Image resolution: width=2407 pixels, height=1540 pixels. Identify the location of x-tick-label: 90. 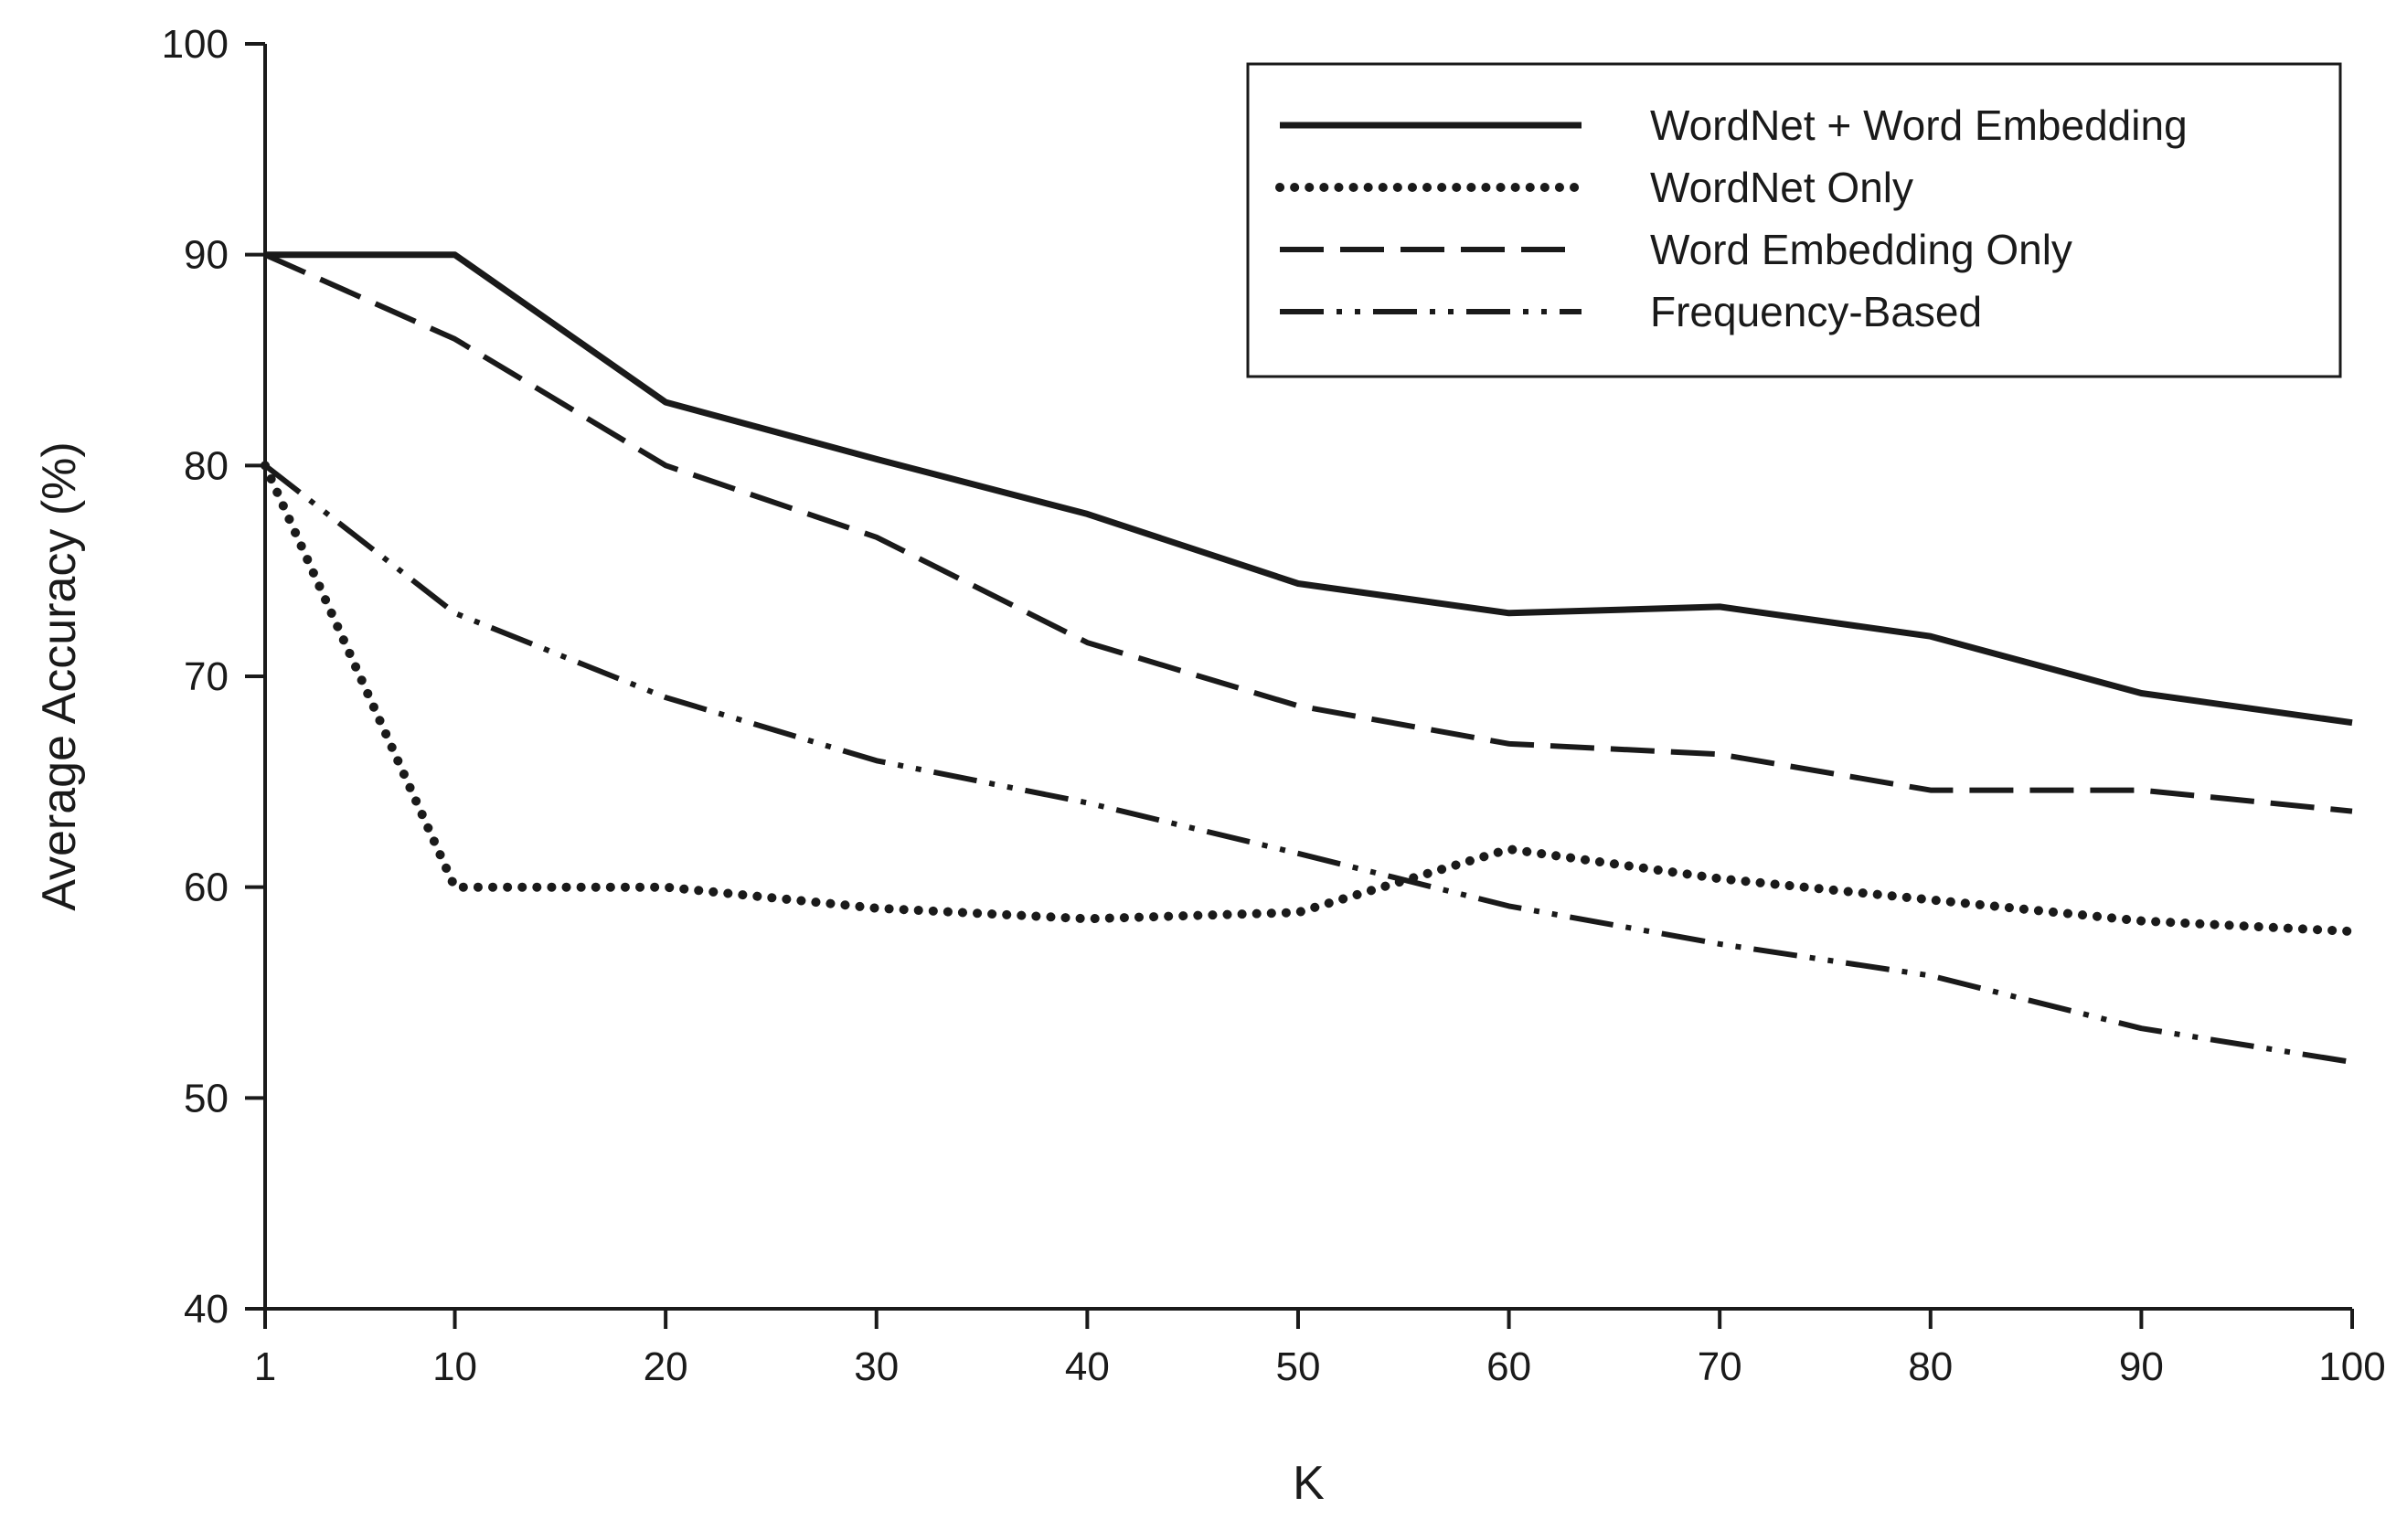
(2141, 1366).